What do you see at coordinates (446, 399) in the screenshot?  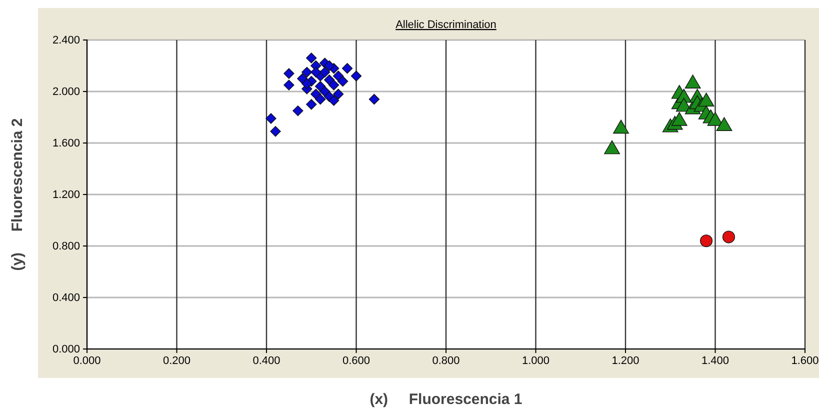 I see `x-axis-title: (x) Fluorescencia 1` at bounding box center [446, 399].